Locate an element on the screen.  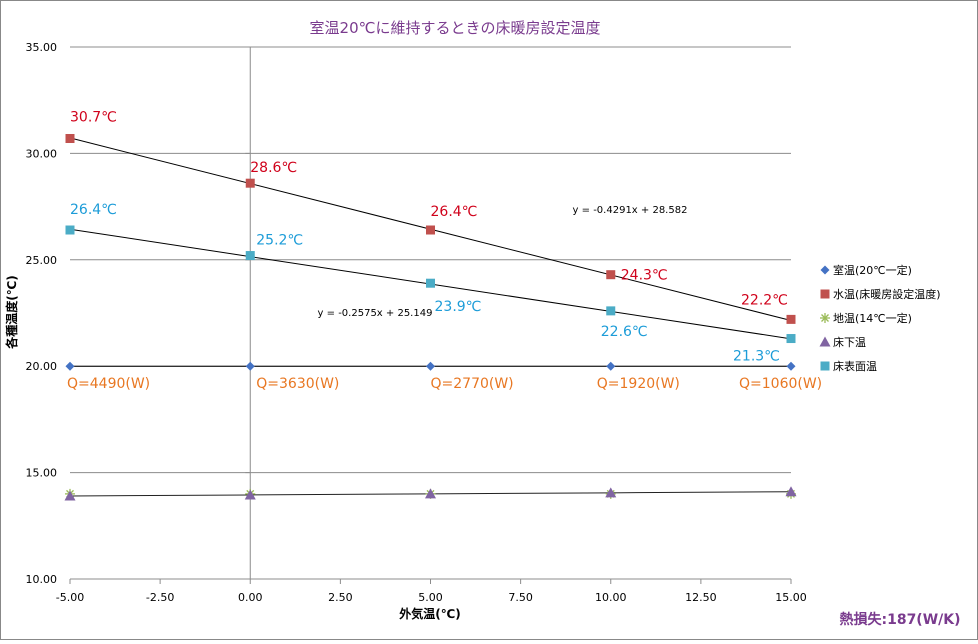
legend-label: 地温(14℃一定) is located at coordinates (872, 318).